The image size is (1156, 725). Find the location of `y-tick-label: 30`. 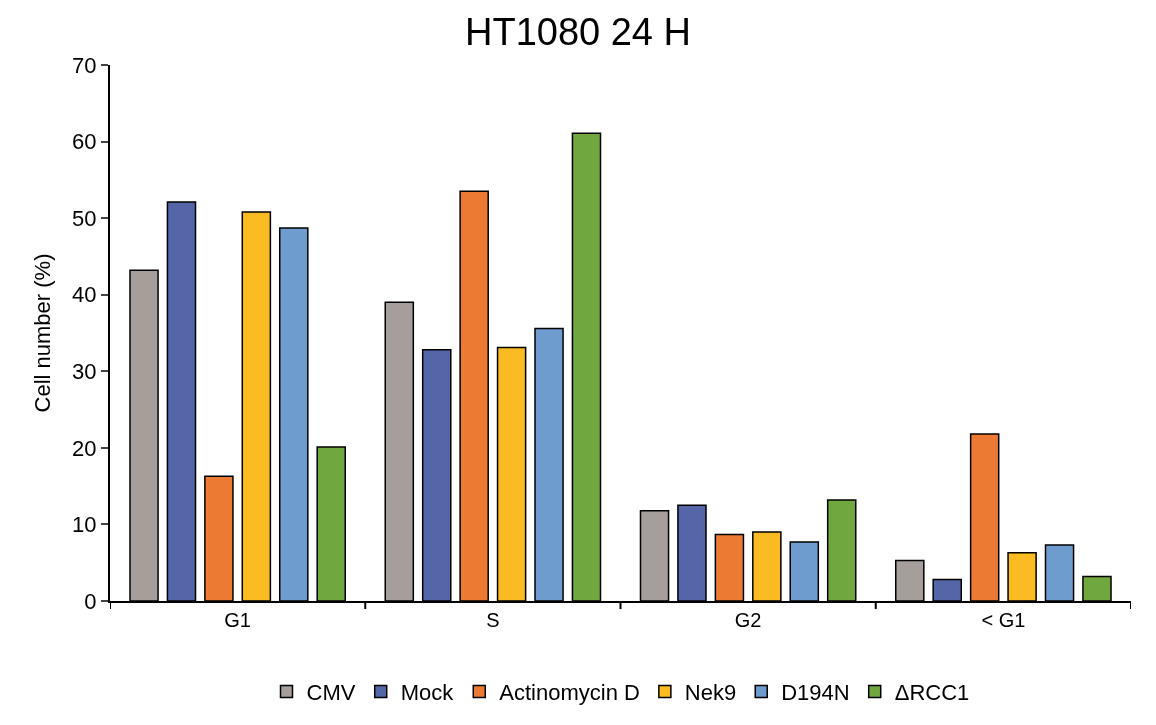

y-tick-label: 30 is located at coordinates (84, 371).